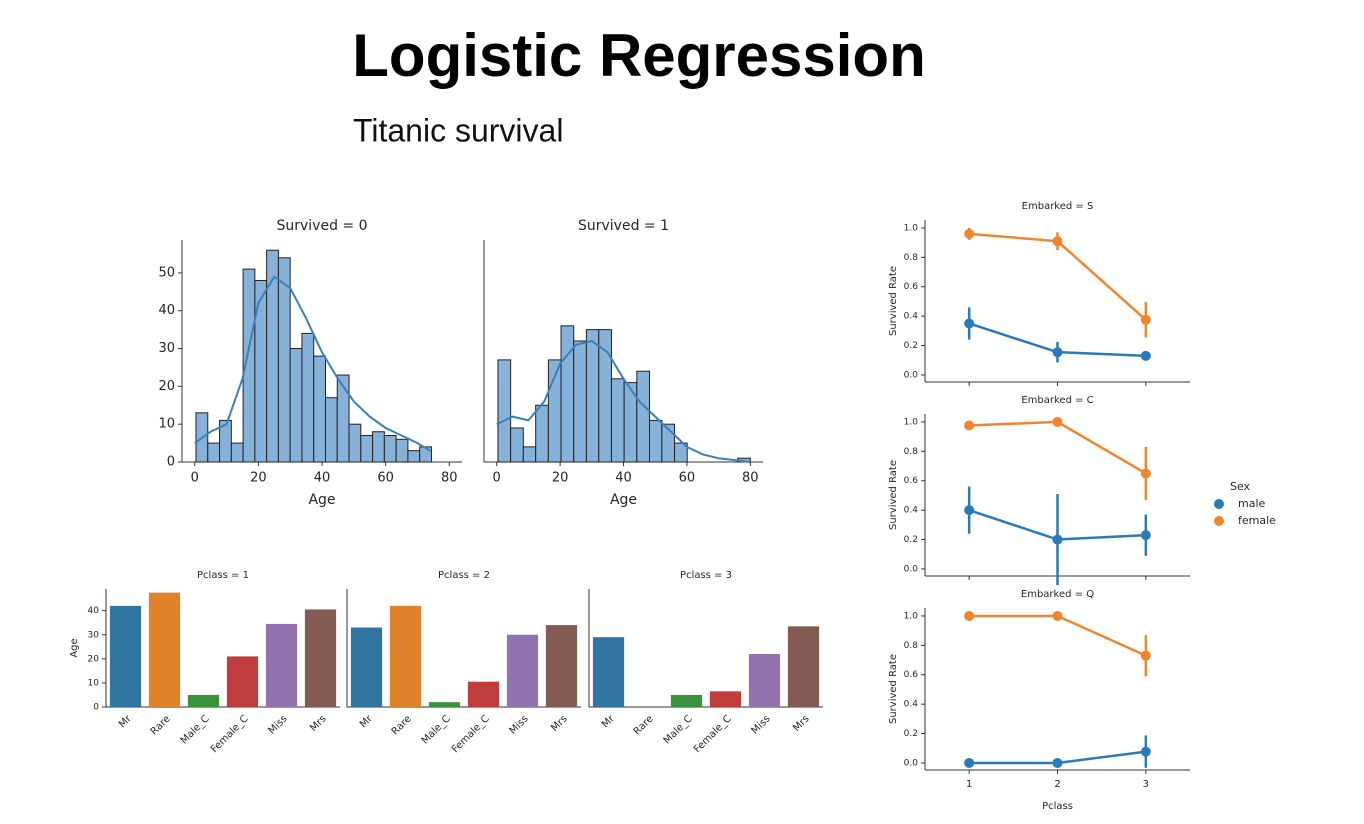 This screenshot has height=824, width=1364. I want to click on y-tick-label: 20, so click(94, 659).